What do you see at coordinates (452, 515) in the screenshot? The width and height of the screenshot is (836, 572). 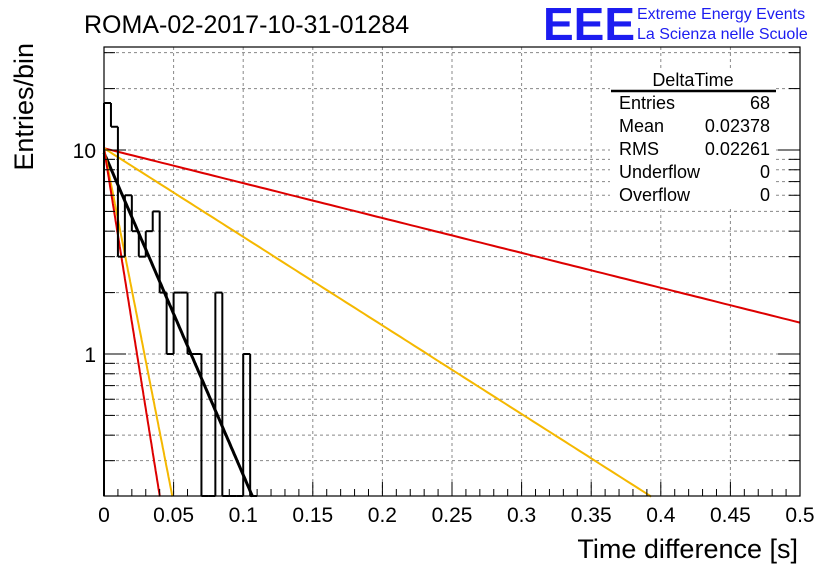 I see `x-tick-label: 0.25` at bounding box center [452, 515].